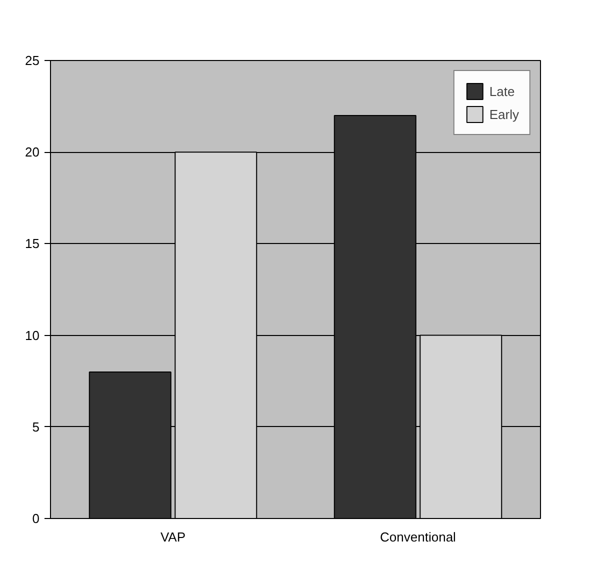 The height and width of the screenshot is (582, 604). Describe the element at coordinates (36, 426) in the screenshot. I see `y-tick-label: 5` at that location.